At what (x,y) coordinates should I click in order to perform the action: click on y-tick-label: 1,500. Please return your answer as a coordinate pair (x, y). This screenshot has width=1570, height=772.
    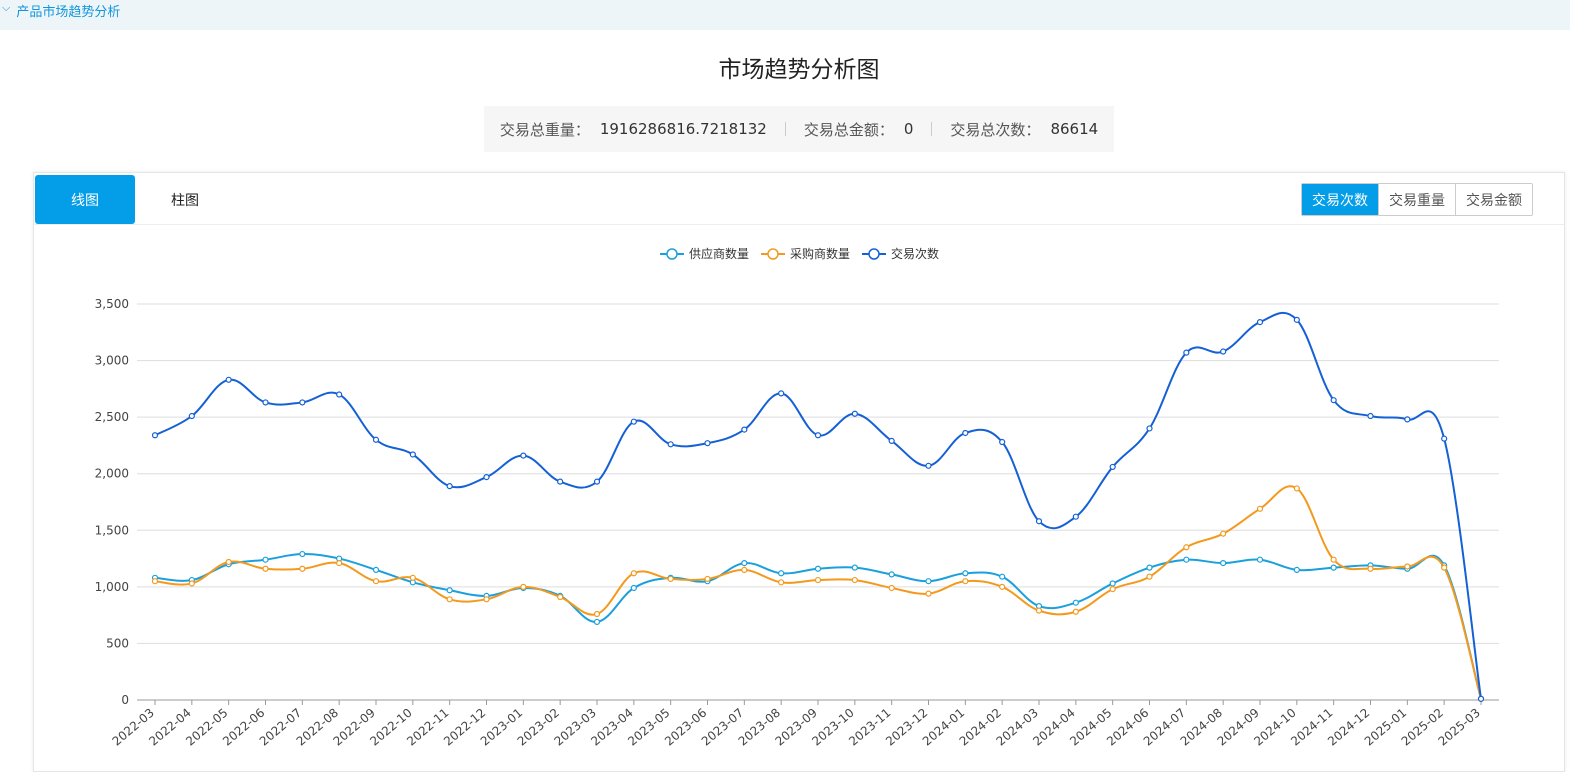
    Looking at the image, I should click on (112, 530).